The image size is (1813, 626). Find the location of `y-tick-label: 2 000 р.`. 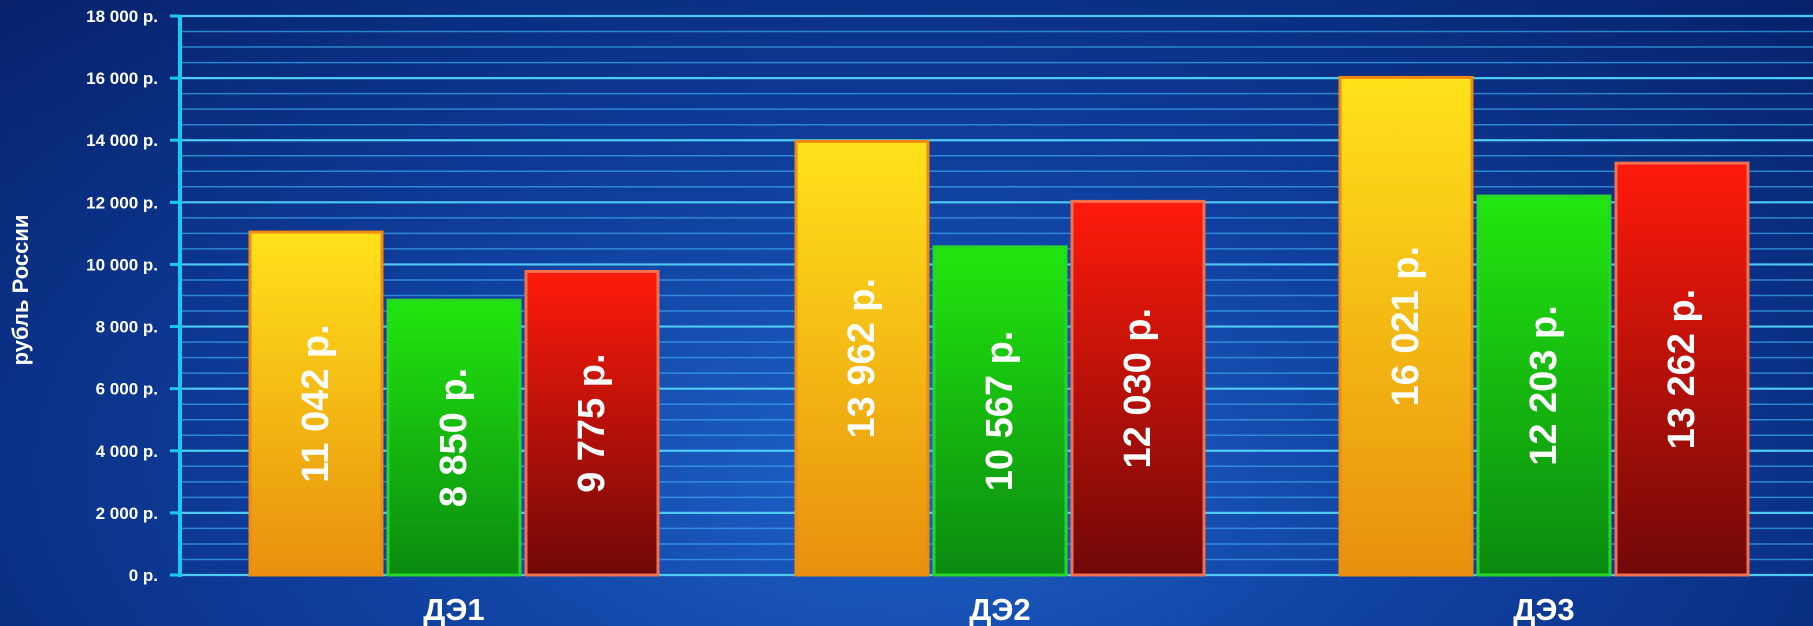

y-tick-label: 2 000 р. is located at coordinates (127, 513).